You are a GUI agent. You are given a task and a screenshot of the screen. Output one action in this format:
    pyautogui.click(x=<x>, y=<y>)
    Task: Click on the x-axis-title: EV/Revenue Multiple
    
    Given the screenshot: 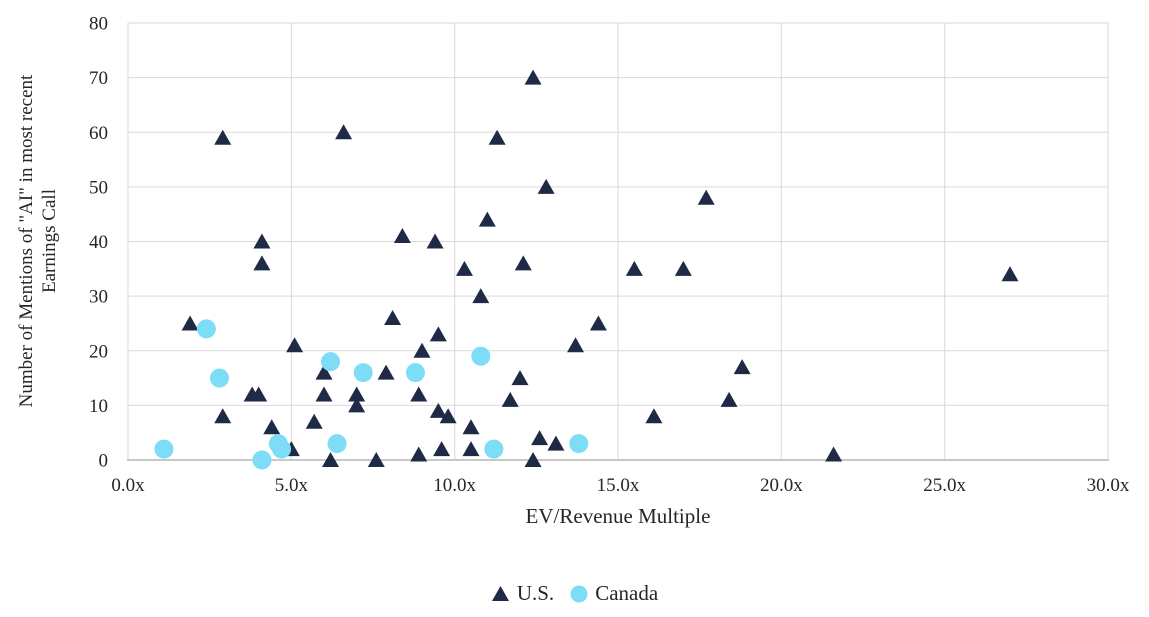 What is the action you would take?
    pyautogui.click(x=618, y=516)
    